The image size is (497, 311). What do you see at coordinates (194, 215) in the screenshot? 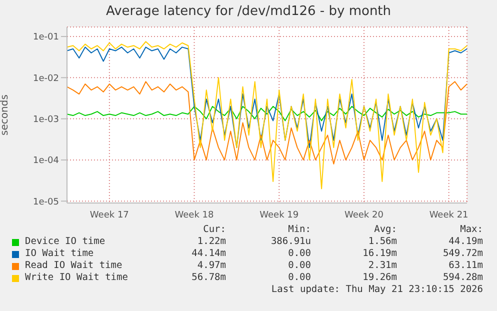
I see `x-tick-label: Week 18` at bounding box center [194, 215].